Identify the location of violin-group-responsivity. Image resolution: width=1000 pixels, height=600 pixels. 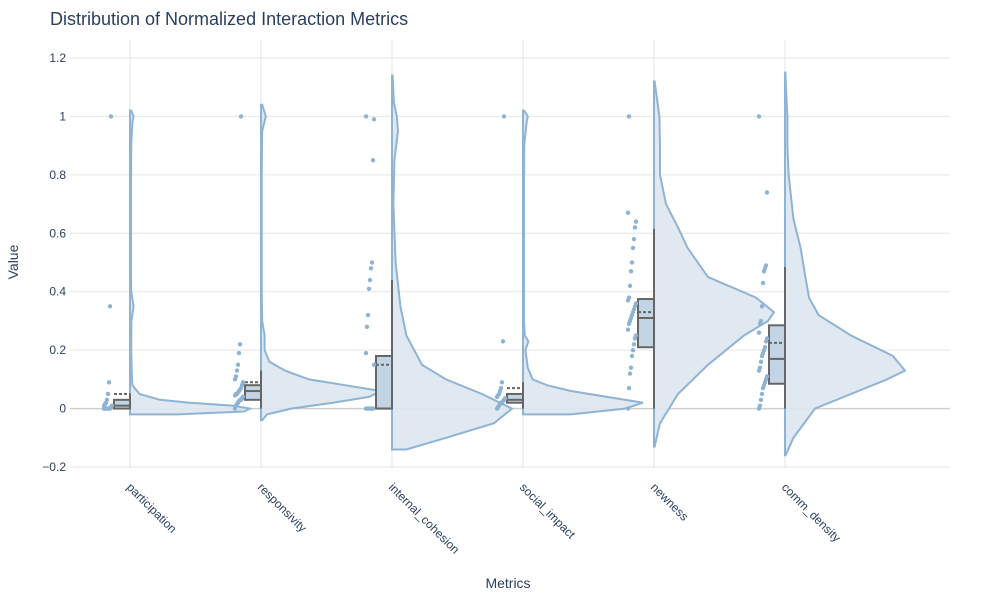
(308, 262).